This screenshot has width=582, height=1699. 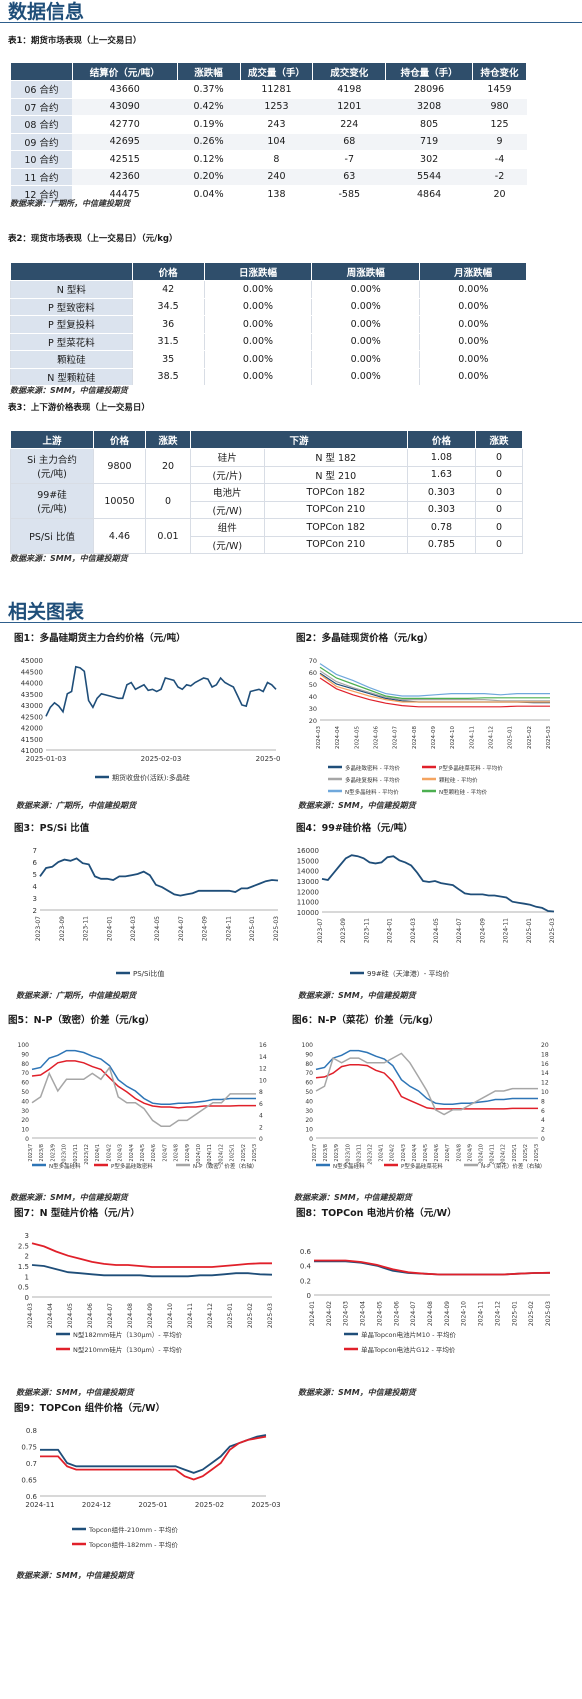 I want to click on legend-label: 期货收盘价(活跃):多晶硅, so click(x=151, y=777).